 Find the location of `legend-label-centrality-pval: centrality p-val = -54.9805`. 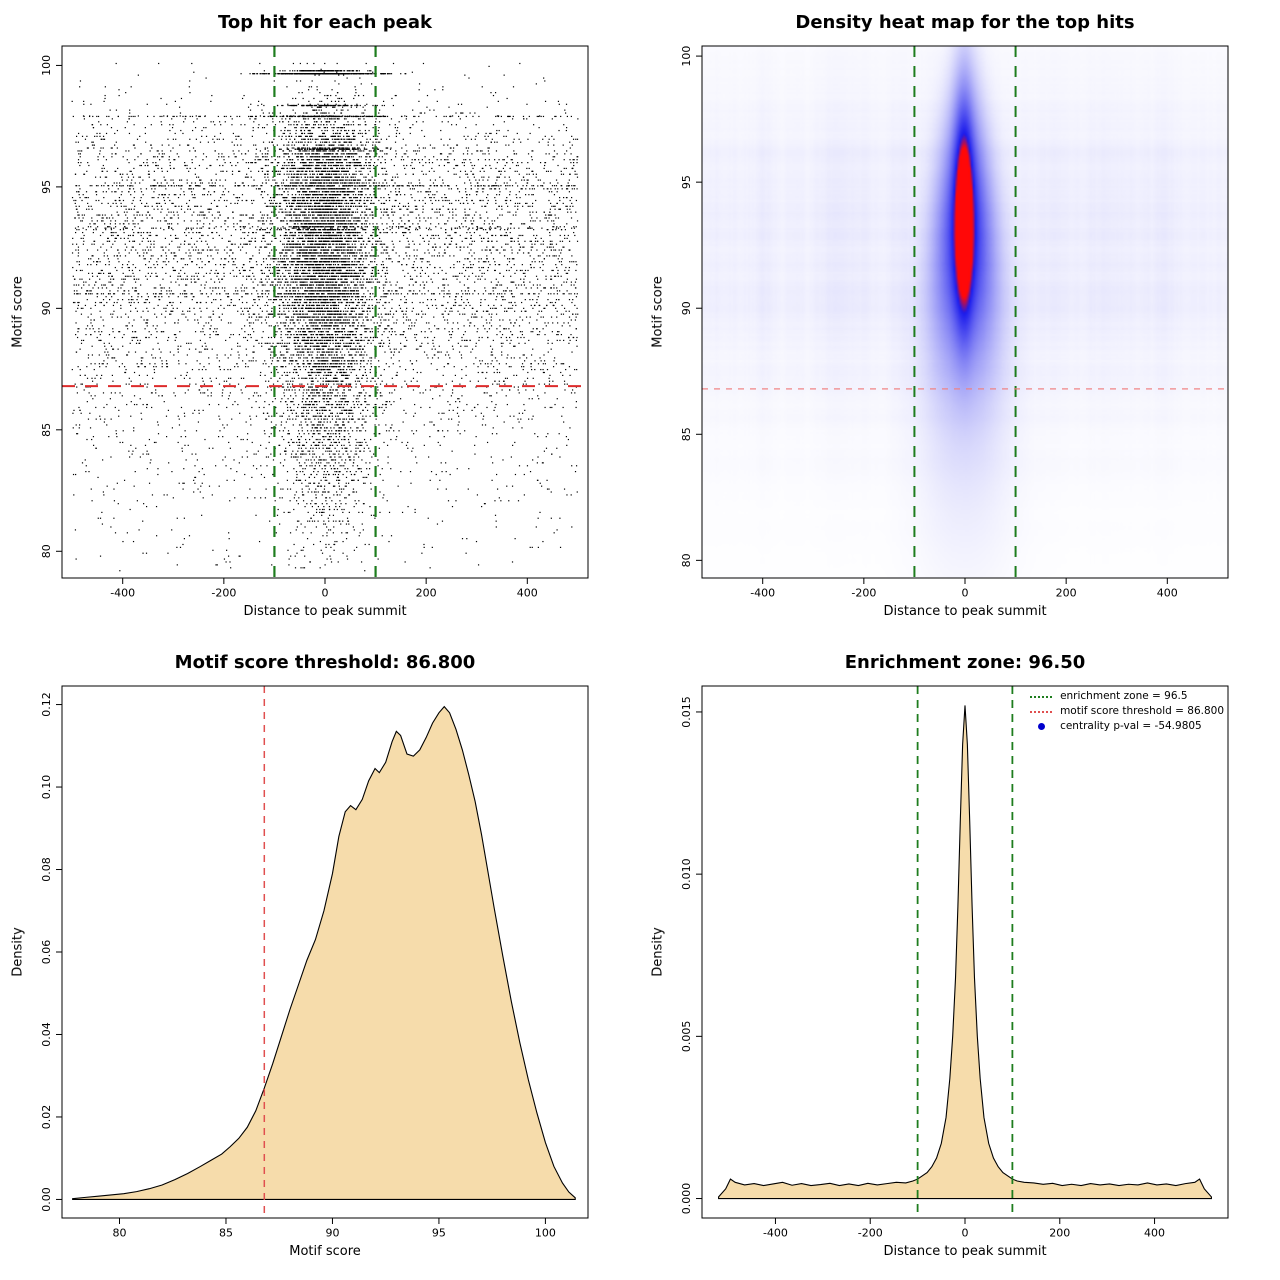

legend-label-centrality-pval: centrality p-val = -54.9805 is located at coordinates (1131, 726).